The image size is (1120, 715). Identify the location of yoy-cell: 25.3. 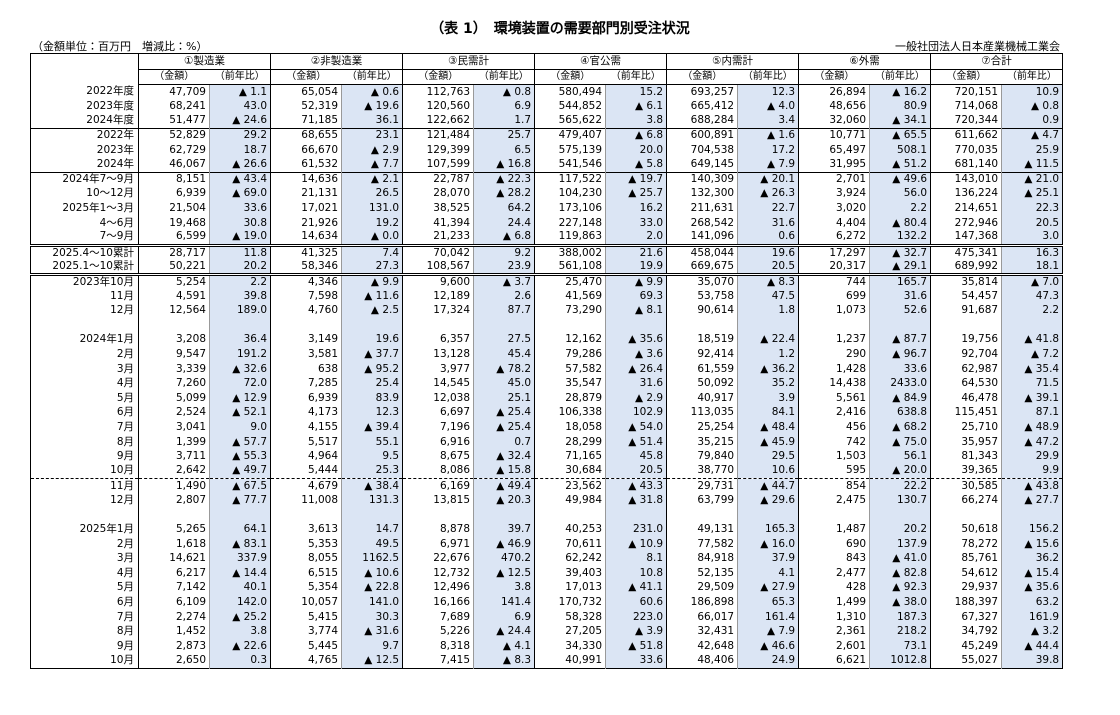
(372, 471).